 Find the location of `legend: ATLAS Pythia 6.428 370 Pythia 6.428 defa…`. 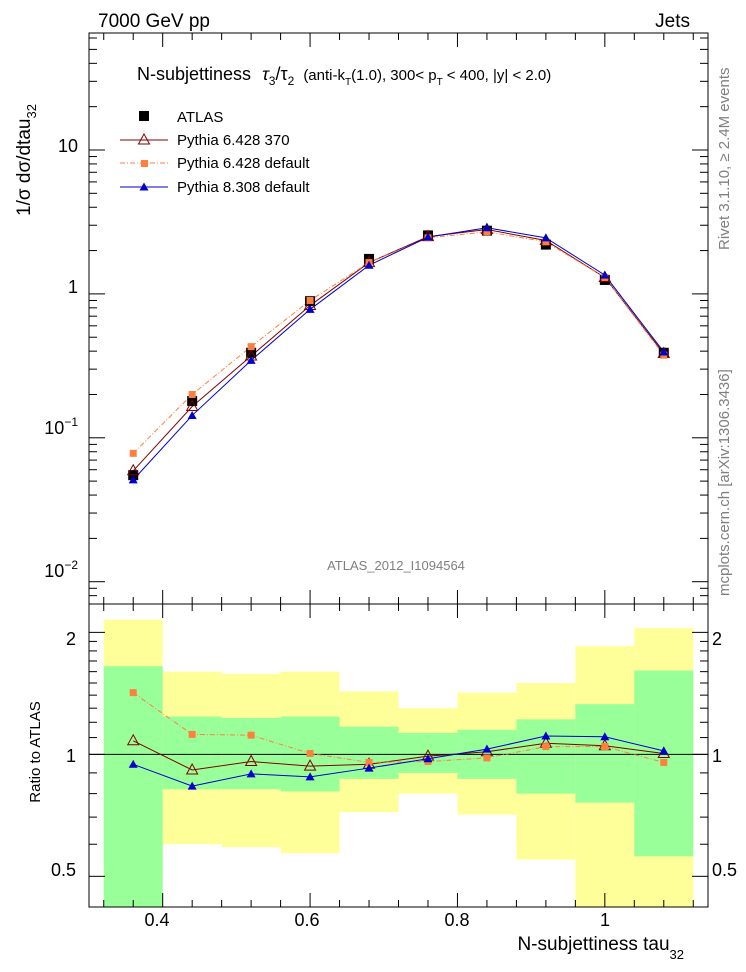

legend: ATLAS Pythia 6.428 370 Pythia 6.428 defa… is located at coordinates (215, 152).